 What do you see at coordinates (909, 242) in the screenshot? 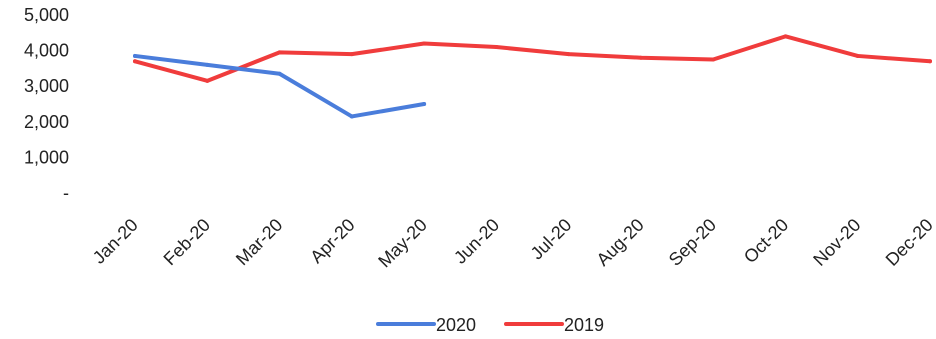
I see `x-tick-label: Dec-20` at bounding box center [909, 242].